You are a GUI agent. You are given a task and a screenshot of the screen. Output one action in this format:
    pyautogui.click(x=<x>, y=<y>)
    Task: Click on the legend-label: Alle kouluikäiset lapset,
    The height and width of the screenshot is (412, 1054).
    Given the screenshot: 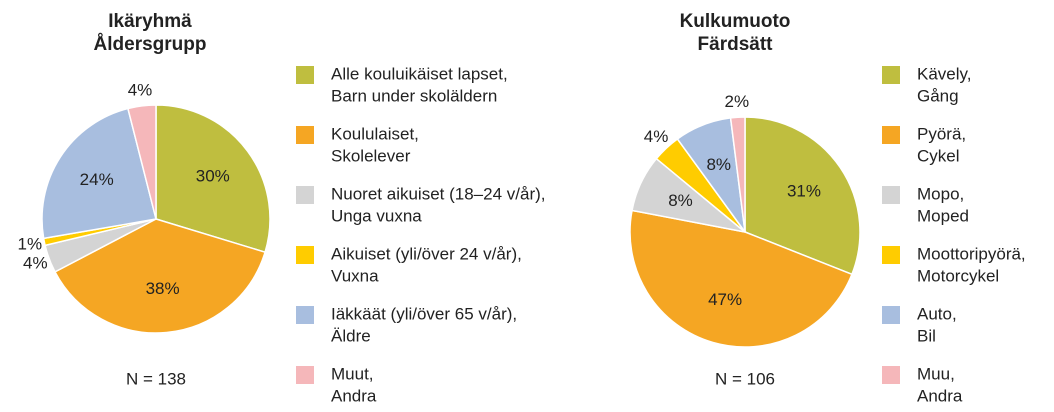 What is the action you would take?
    pyautogui.click(x=419, y=73)
    